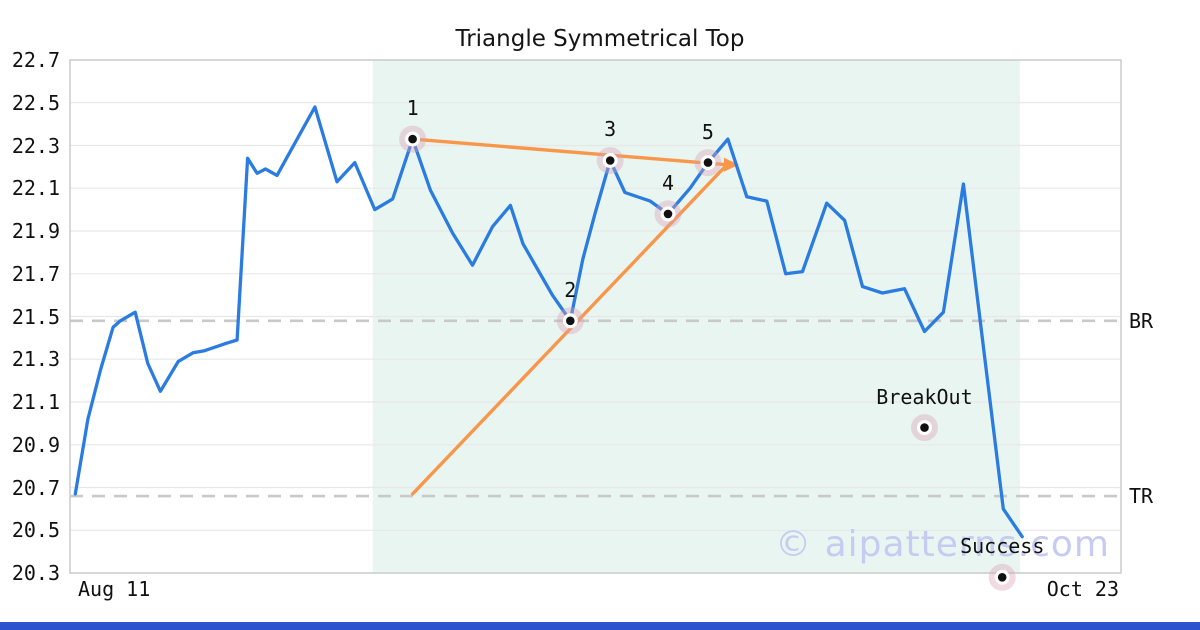  What do you see at coordinates (35, 145) in the screenshot?
I see `y-tick-label: 22.3` at bounding box center [35, 145].